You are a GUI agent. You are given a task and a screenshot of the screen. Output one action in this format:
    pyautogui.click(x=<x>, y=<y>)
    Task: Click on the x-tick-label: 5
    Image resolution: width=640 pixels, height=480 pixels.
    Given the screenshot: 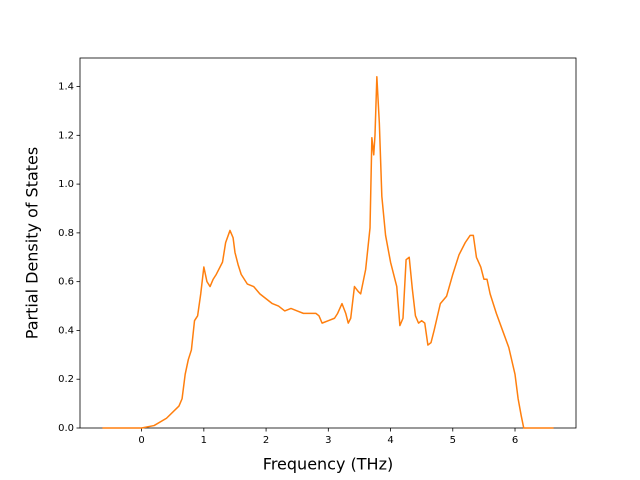 What is the action you would take?
    pyautogui.click(x=453, y=440)
    